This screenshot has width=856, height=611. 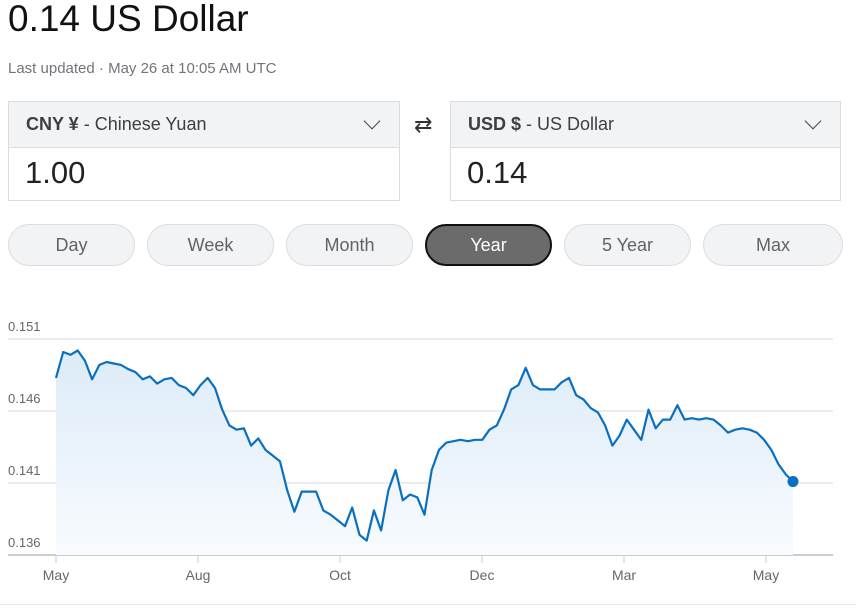 What do you see at coordinates (495, 124) in the screenshot?
I see `to-currency-code: USD $` at bounding box center [495, 124].